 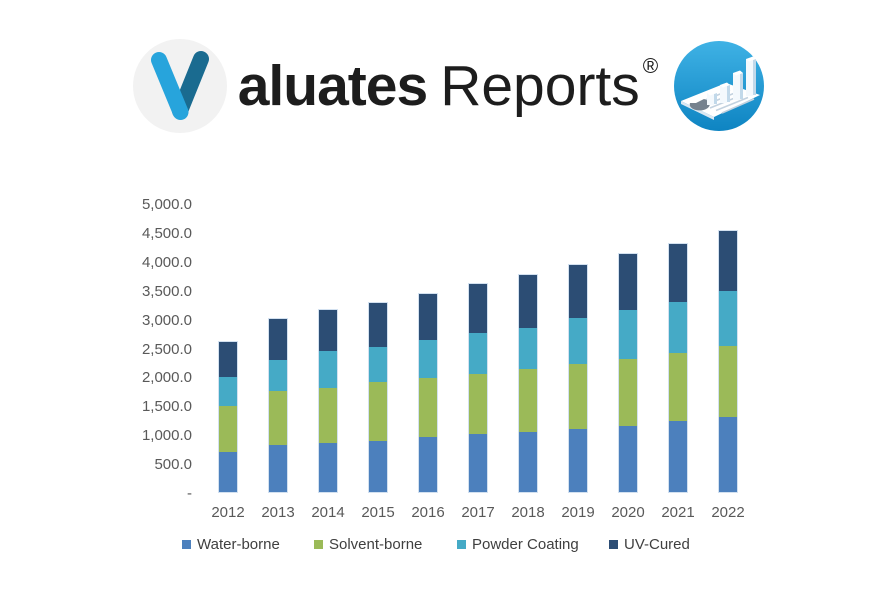 I want to click on bar-2018, so click(x=528, y=383).